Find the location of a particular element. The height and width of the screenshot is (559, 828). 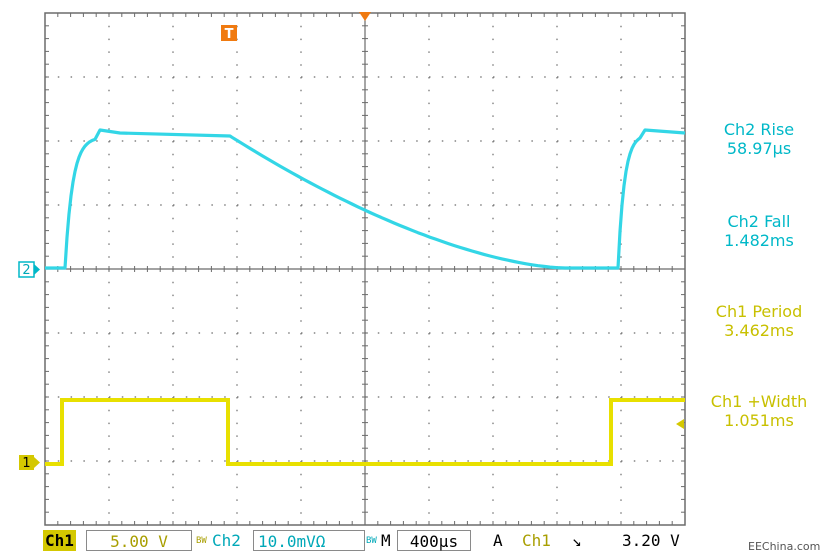

measurement-label: Ch1 Period is located at coordinates (759, 311).